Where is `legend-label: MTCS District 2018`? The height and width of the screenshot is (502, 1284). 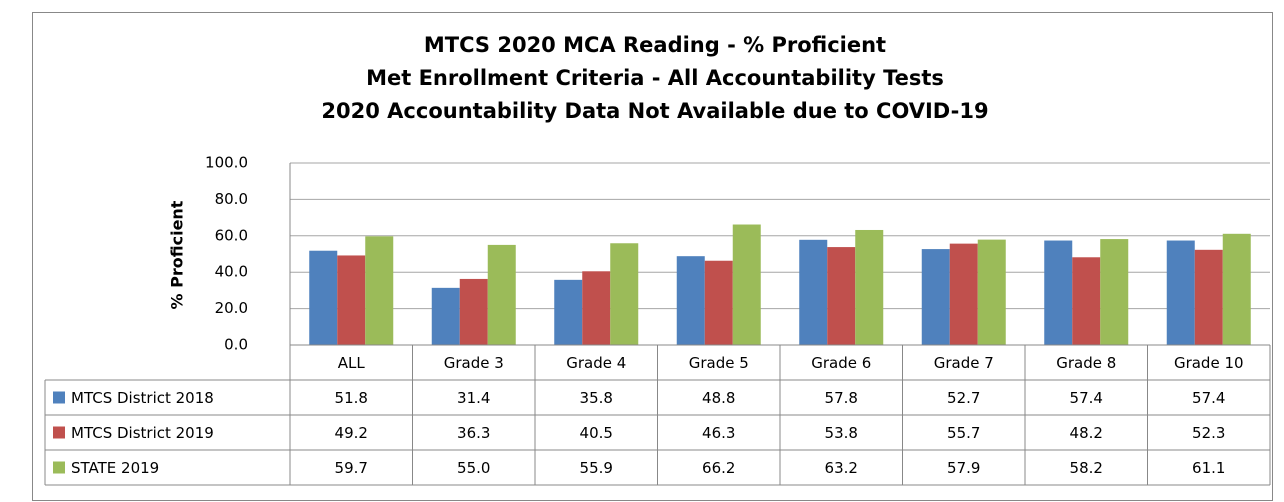 legend-label: MTCS District 2018 is located at coordinates (142, 398).